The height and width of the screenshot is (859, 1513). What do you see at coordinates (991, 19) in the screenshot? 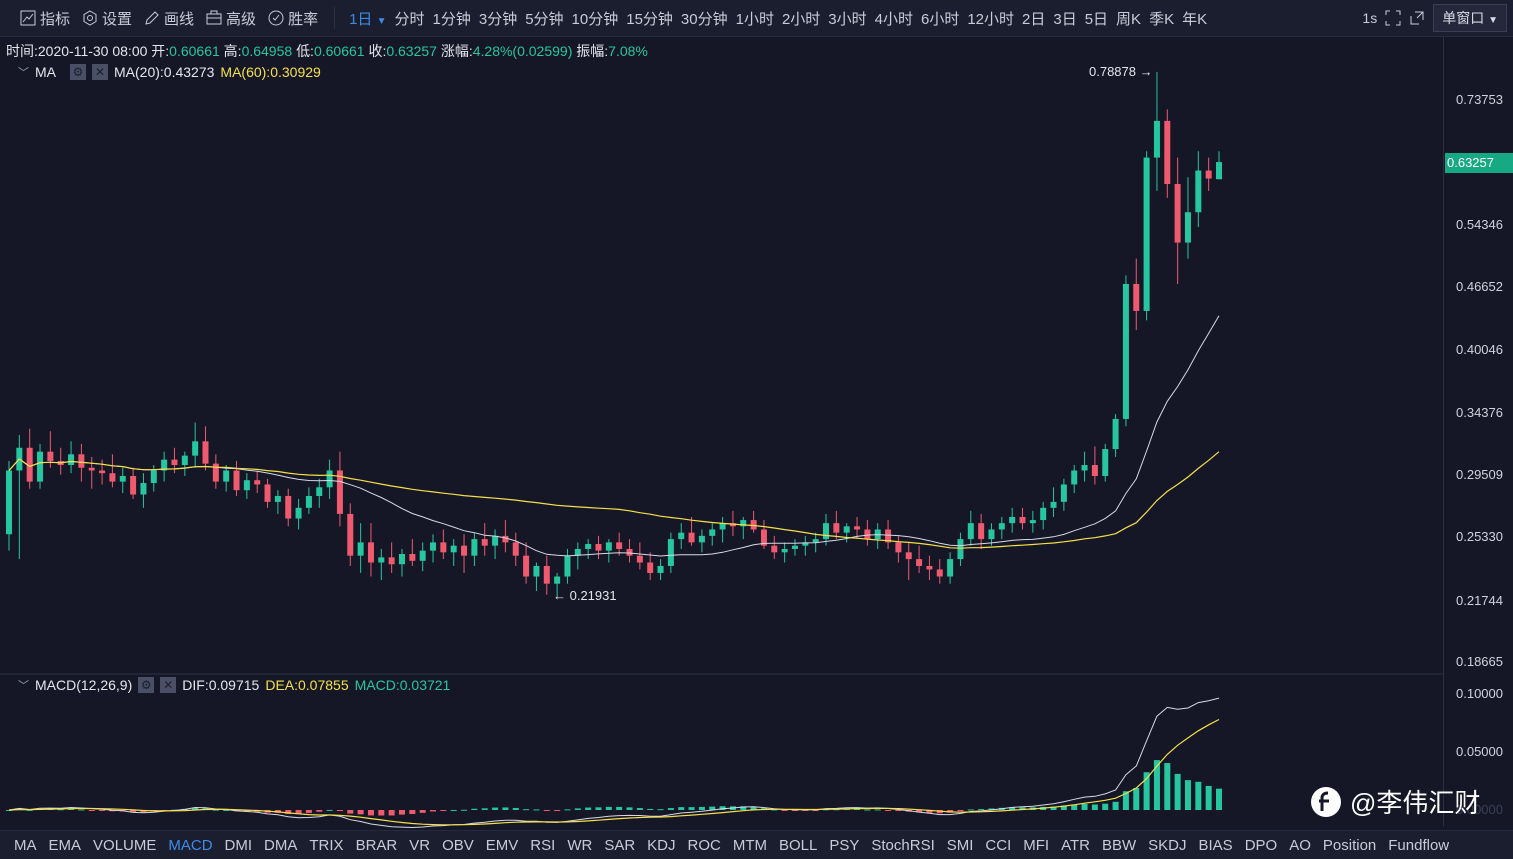
I see `interval-item: 12小时` at bounding box center [991, 19].